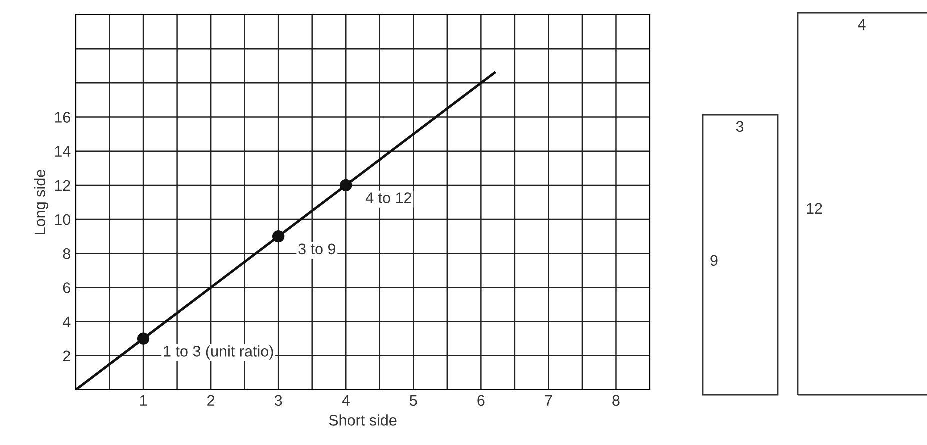 Image resolution: width=927 pixels, height=445 pixels. I want to click on annotation: 4 to 12, so click(389, 198).